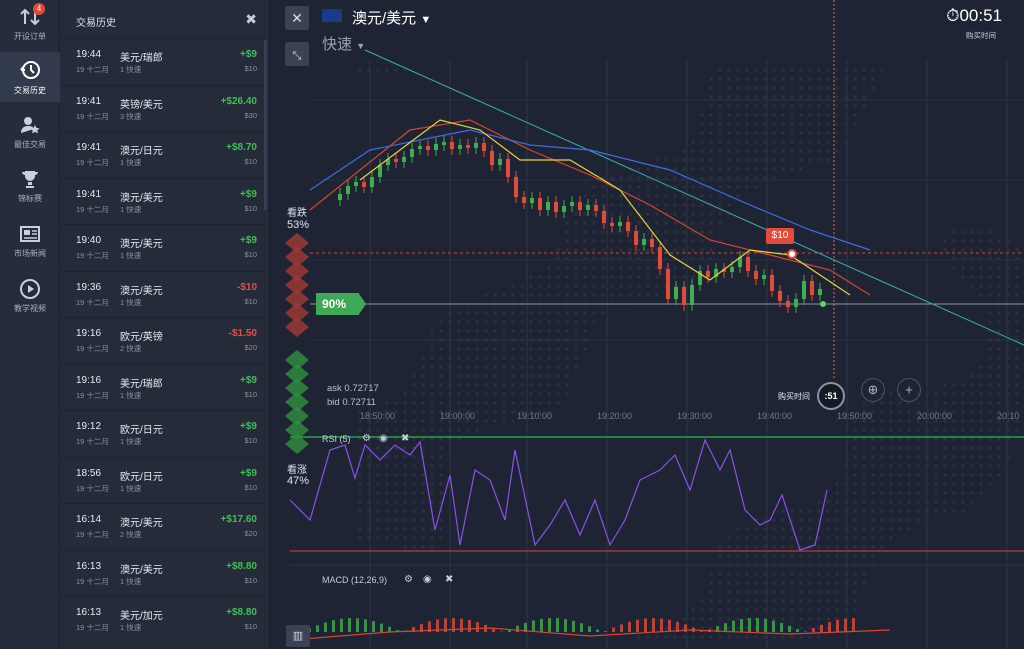  I want to click on indicators-button: ▥, so click(298, 636).